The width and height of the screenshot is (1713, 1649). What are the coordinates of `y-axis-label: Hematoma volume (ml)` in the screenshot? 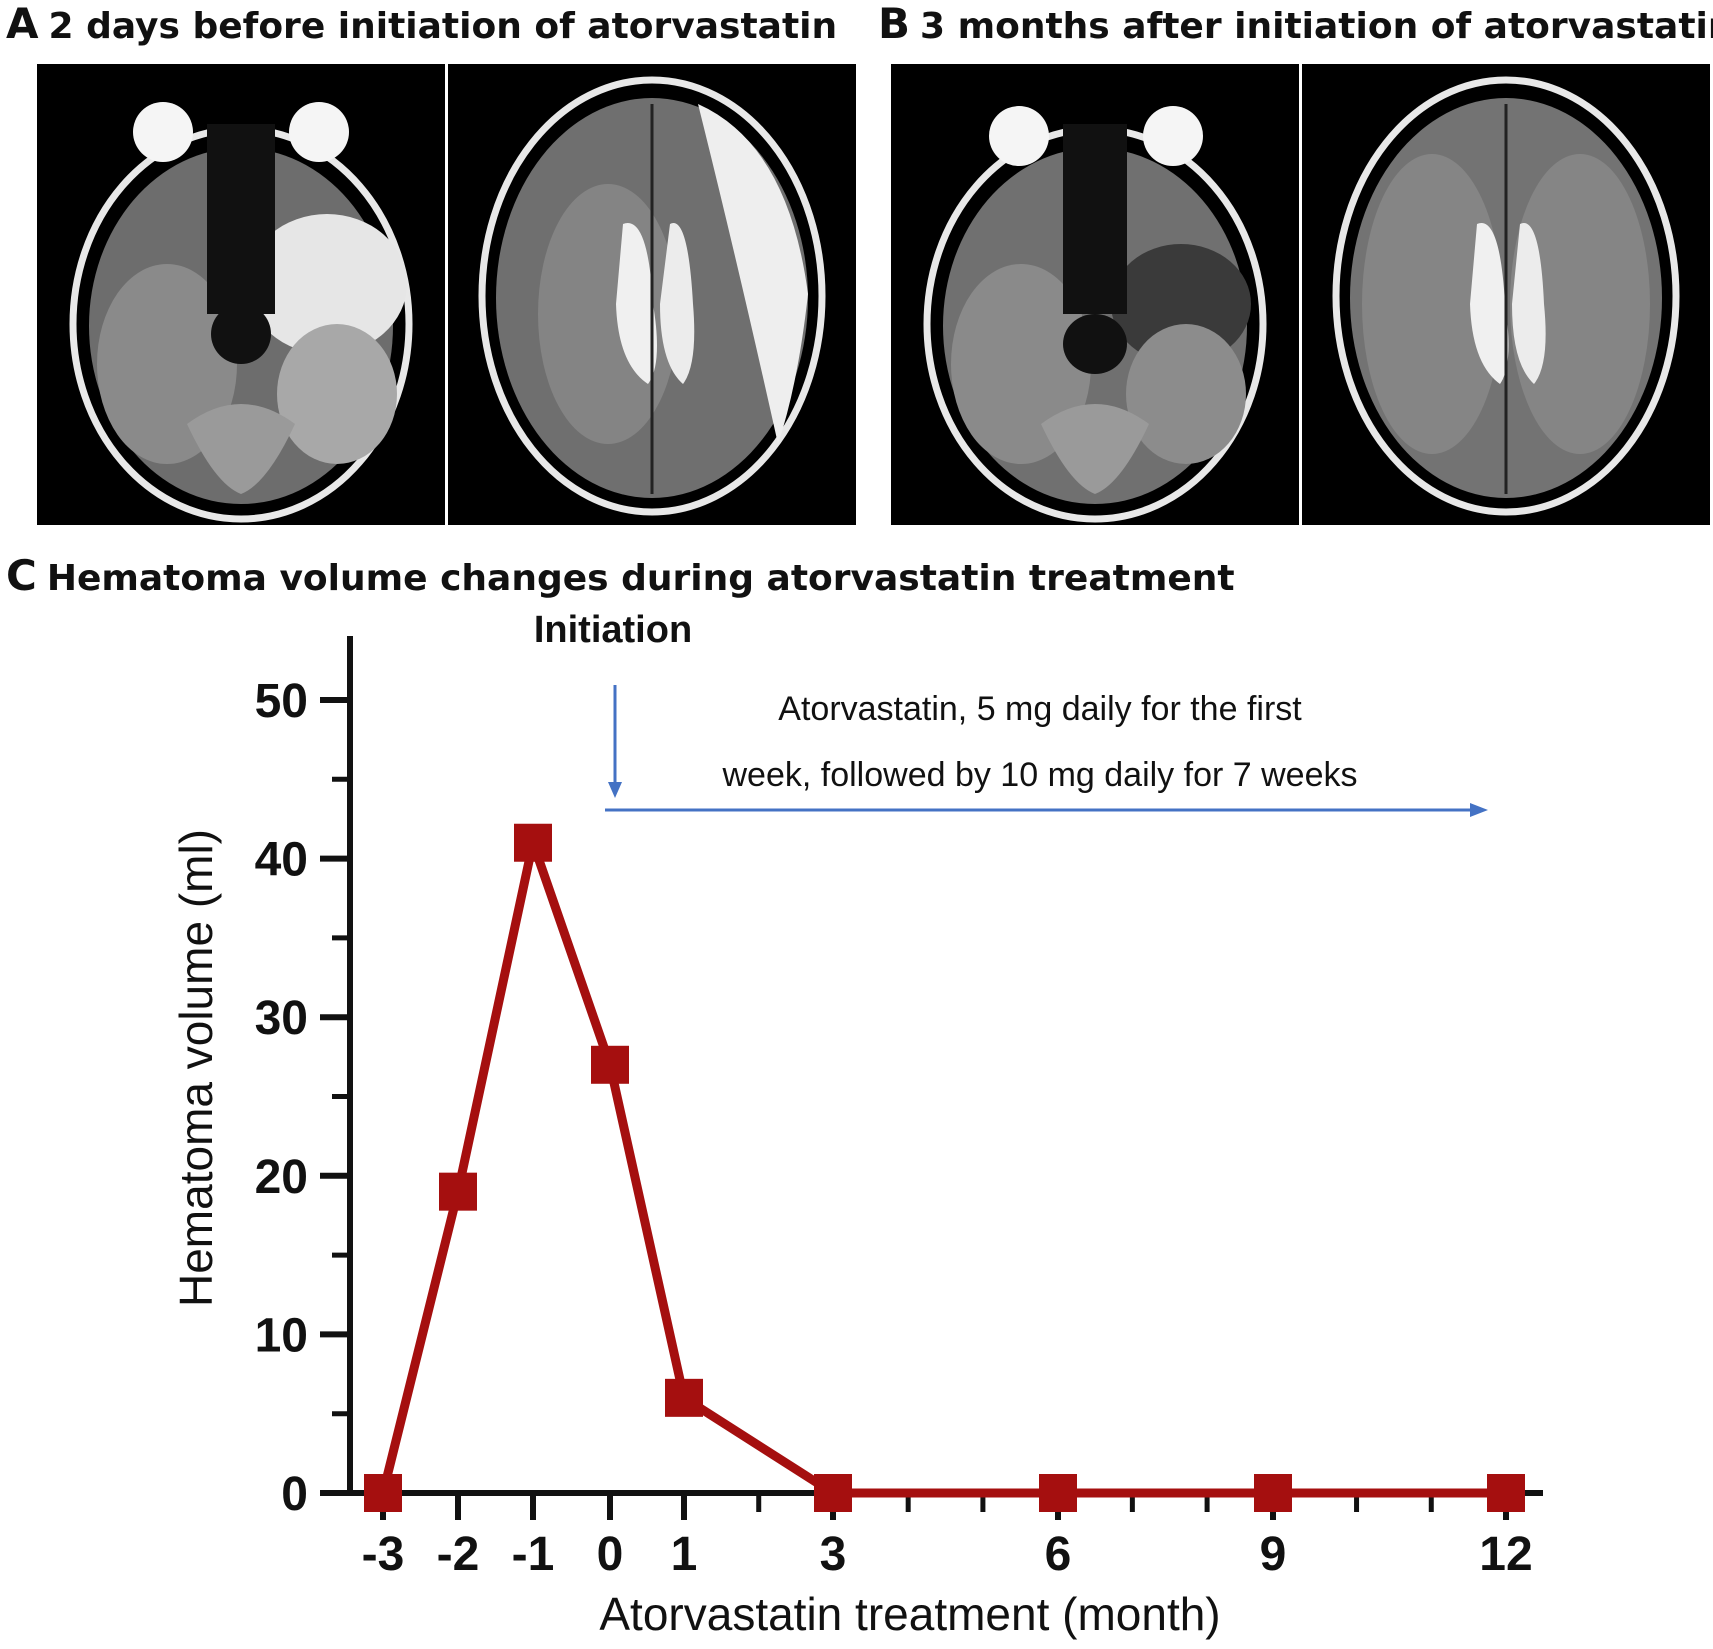 It's located at (196, 1068).